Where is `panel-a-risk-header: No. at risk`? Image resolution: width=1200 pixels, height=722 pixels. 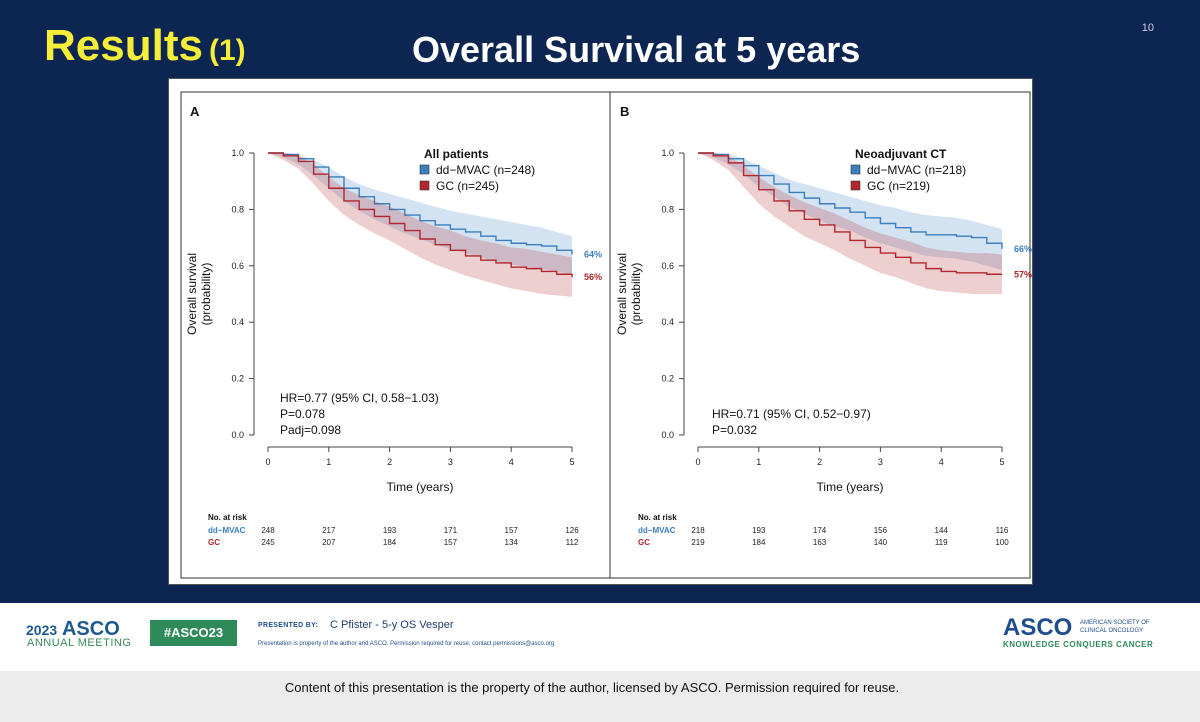 panel-a-risk-header: No. at risk is located at coordinates (227, 517).